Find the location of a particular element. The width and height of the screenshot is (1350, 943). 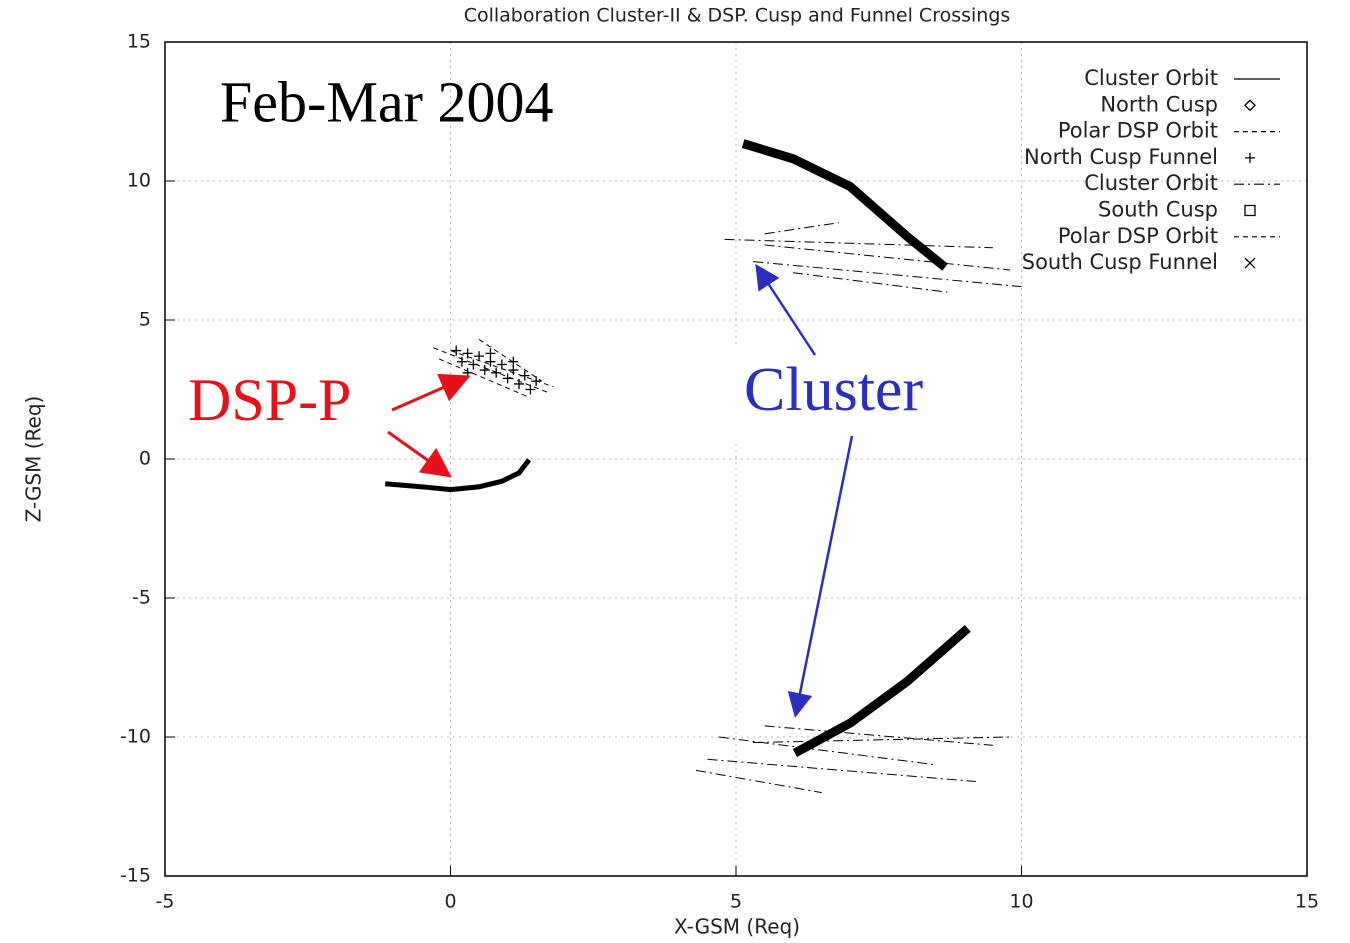

legend-label: South Cusp Funnel is located at coordinates (1120, 262).